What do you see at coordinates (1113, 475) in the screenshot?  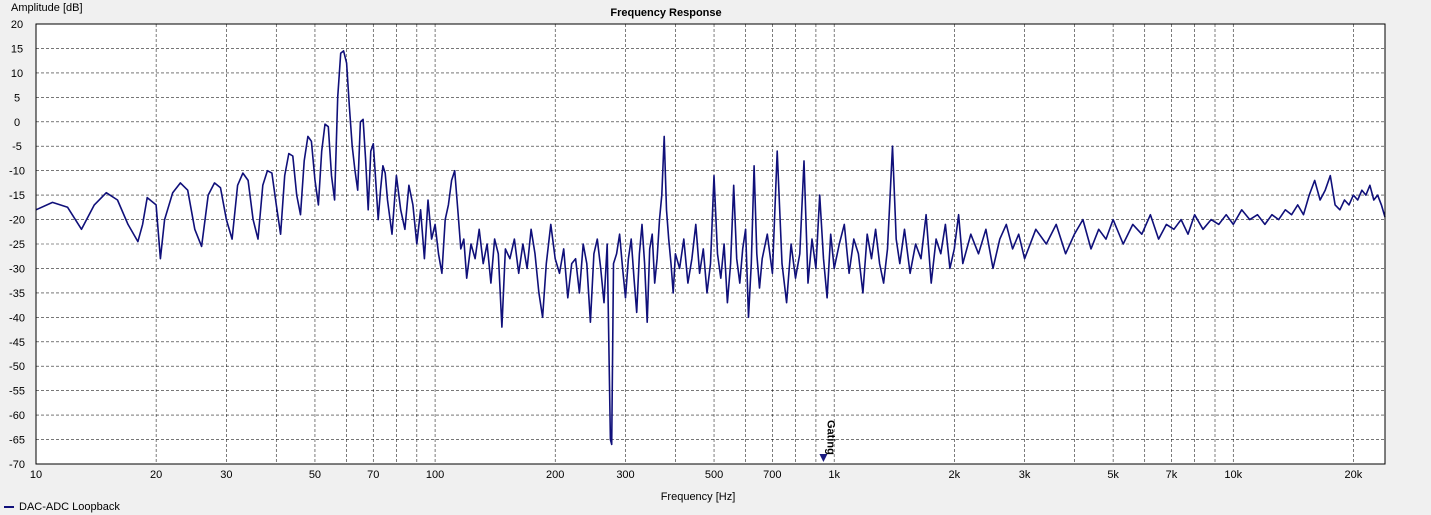 I see `x-tick-label: 5k` at bounding box center [1113, 475].